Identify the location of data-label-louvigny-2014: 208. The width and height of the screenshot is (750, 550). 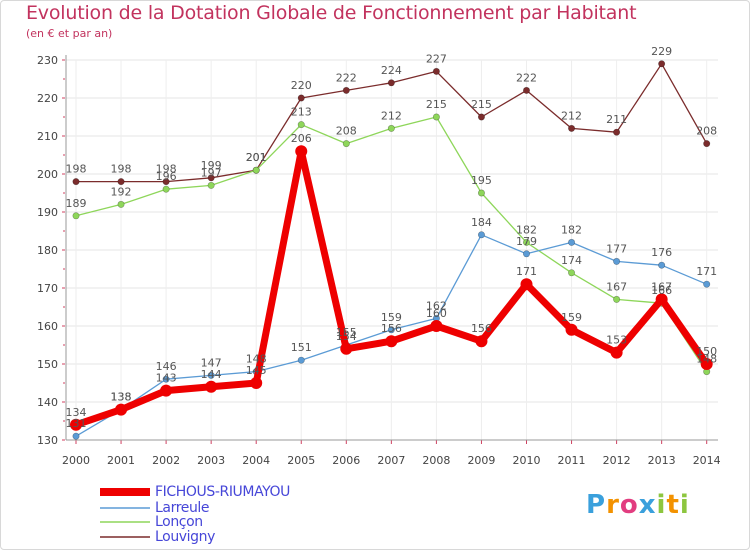
(706, 131).